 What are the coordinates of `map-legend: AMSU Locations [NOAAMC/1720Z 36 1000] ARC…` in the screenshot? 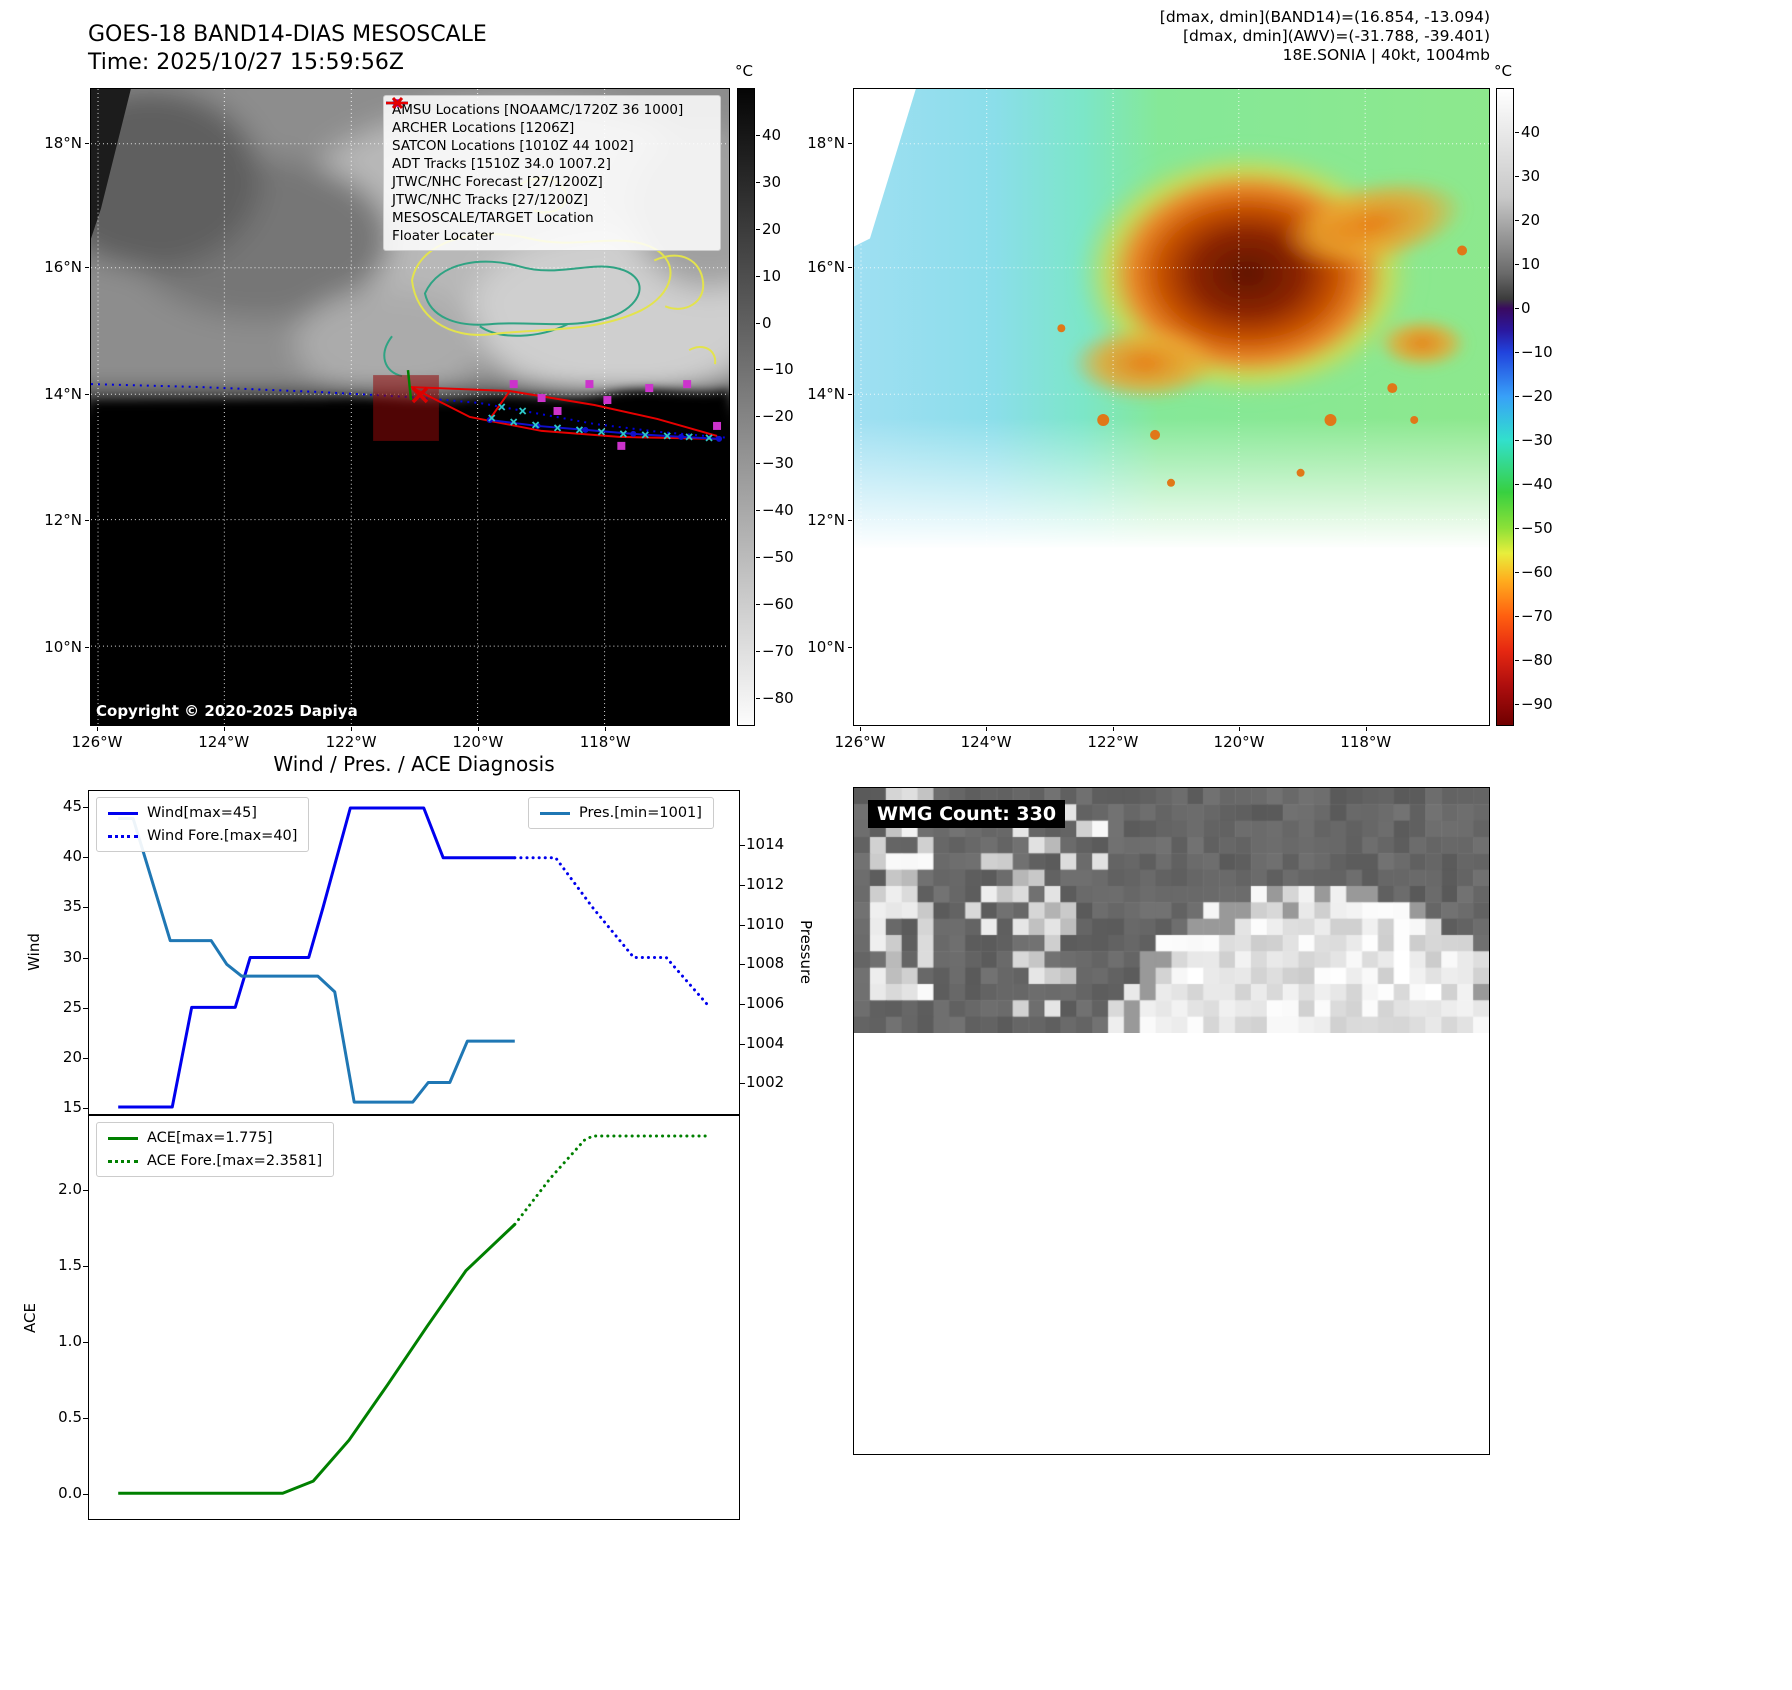 It's located at (552, 173).